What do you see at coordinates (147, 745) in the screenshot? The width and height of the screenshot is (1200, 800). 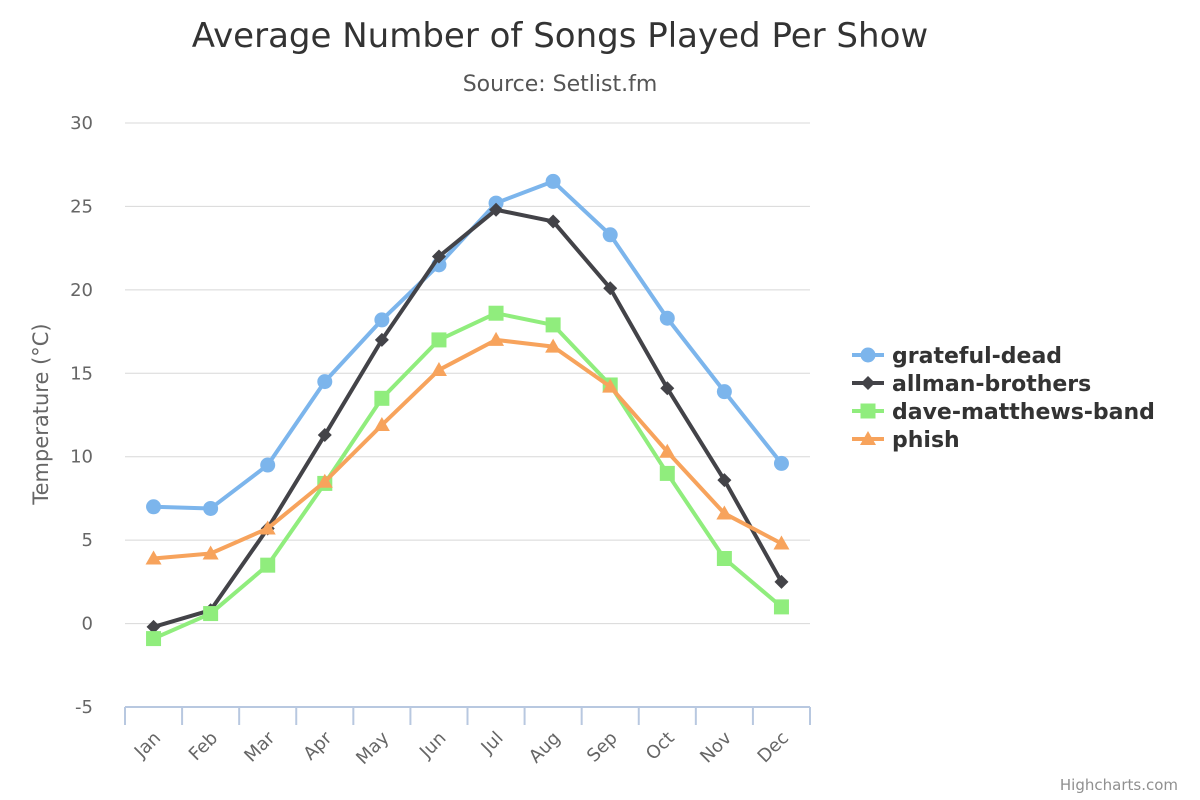 I see `x-tick-label: Jan` at bounding box center [147, 745].